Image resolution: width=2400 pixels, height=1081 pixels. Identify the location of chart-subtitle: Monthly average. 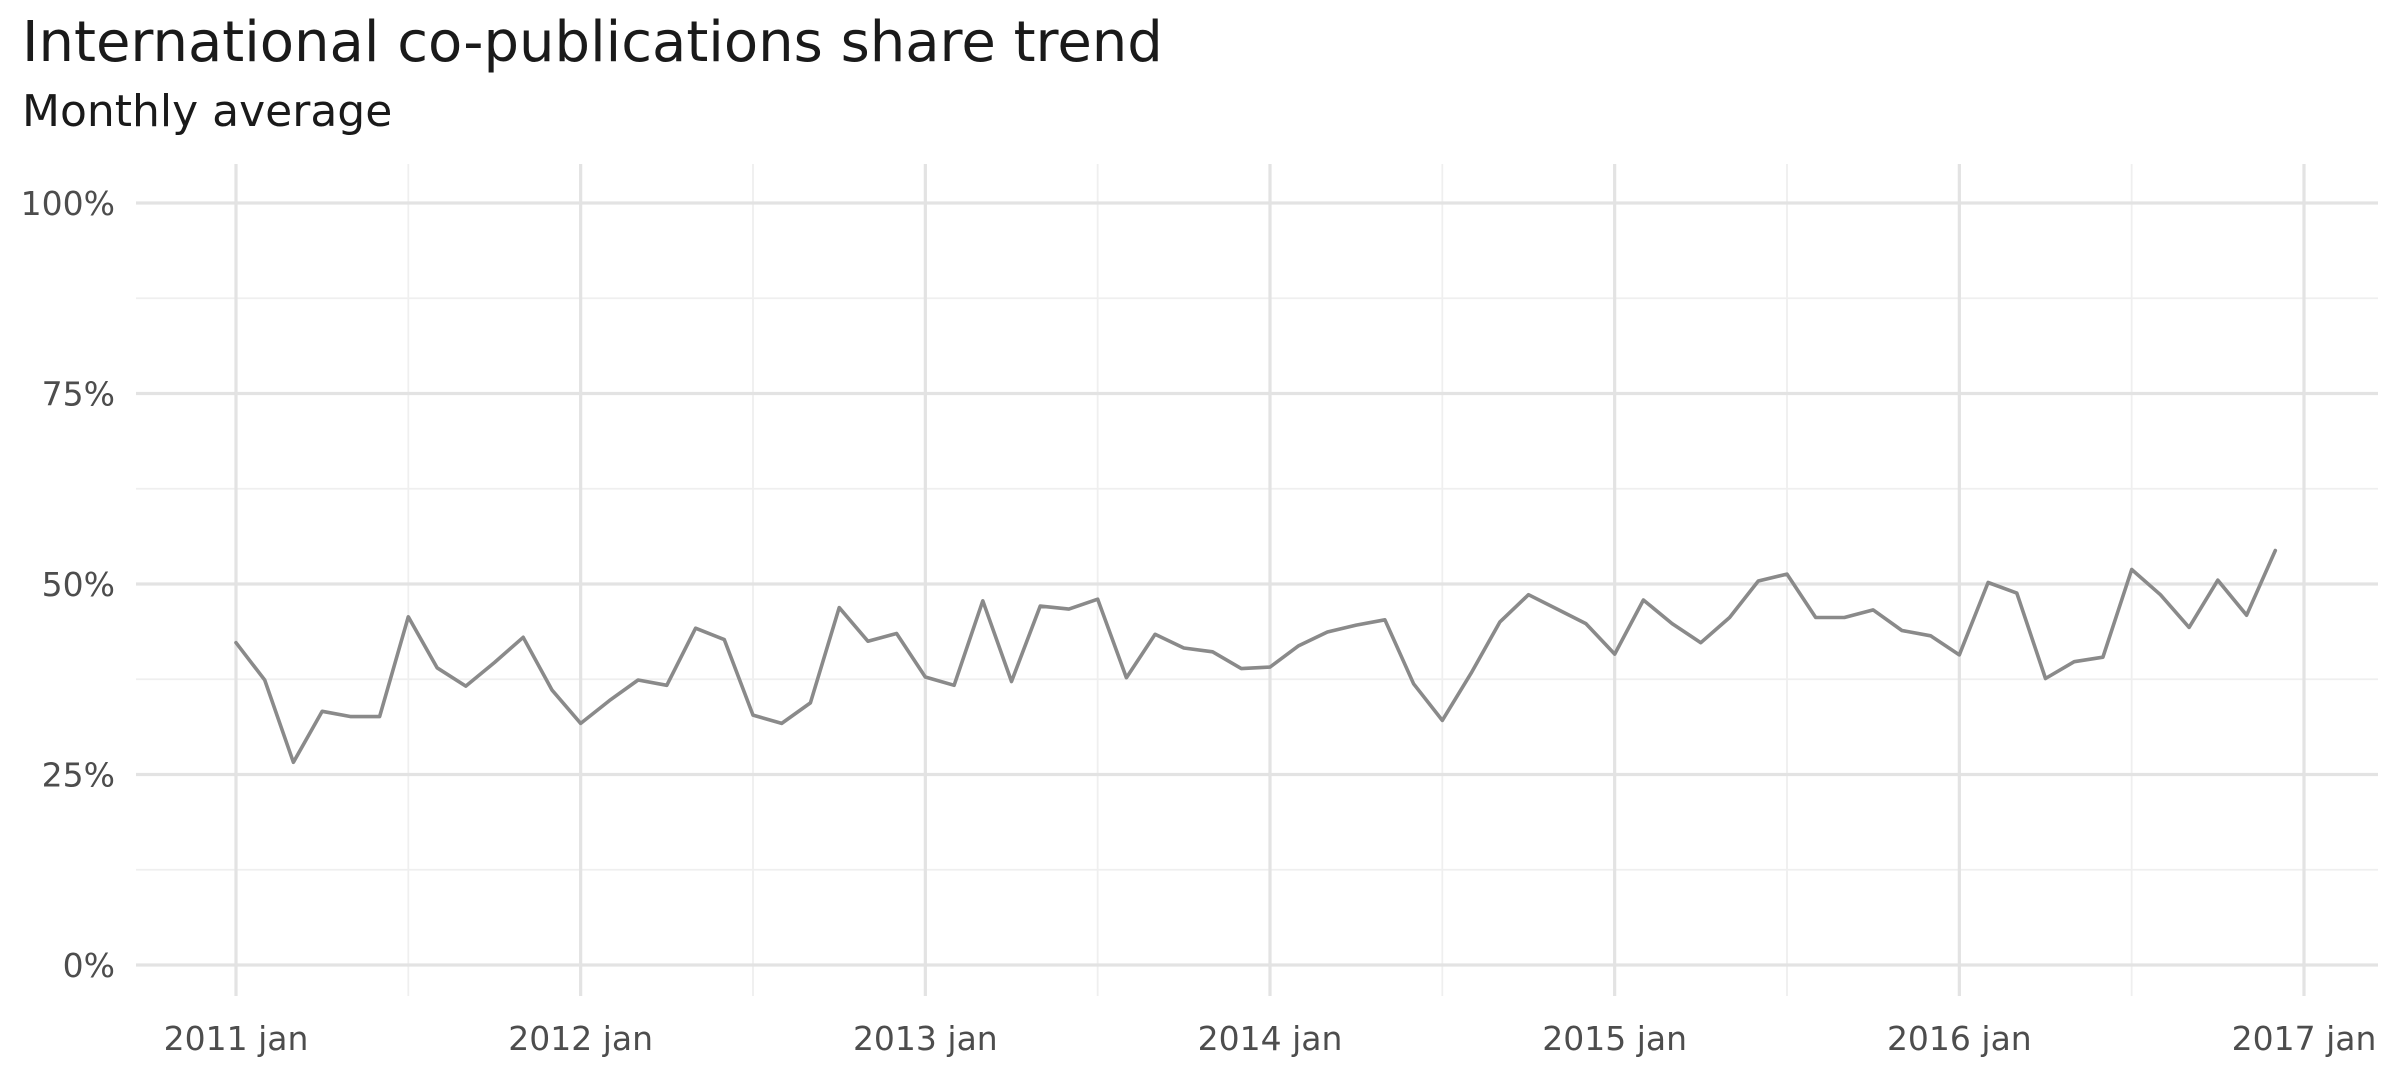
(207, 111).